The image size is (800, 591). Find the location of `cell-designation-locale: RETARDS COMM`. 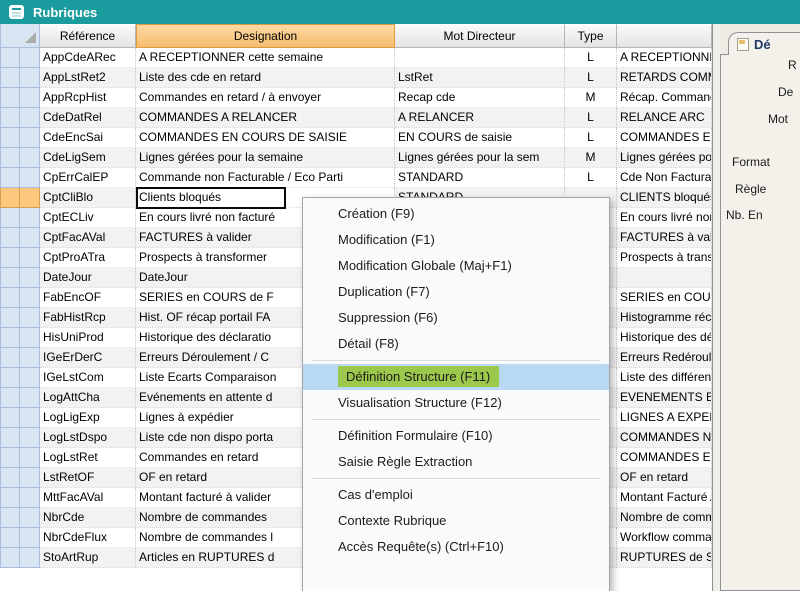

cell-designation-locale: RETARDS COMM is located at coordinates (664, 78).